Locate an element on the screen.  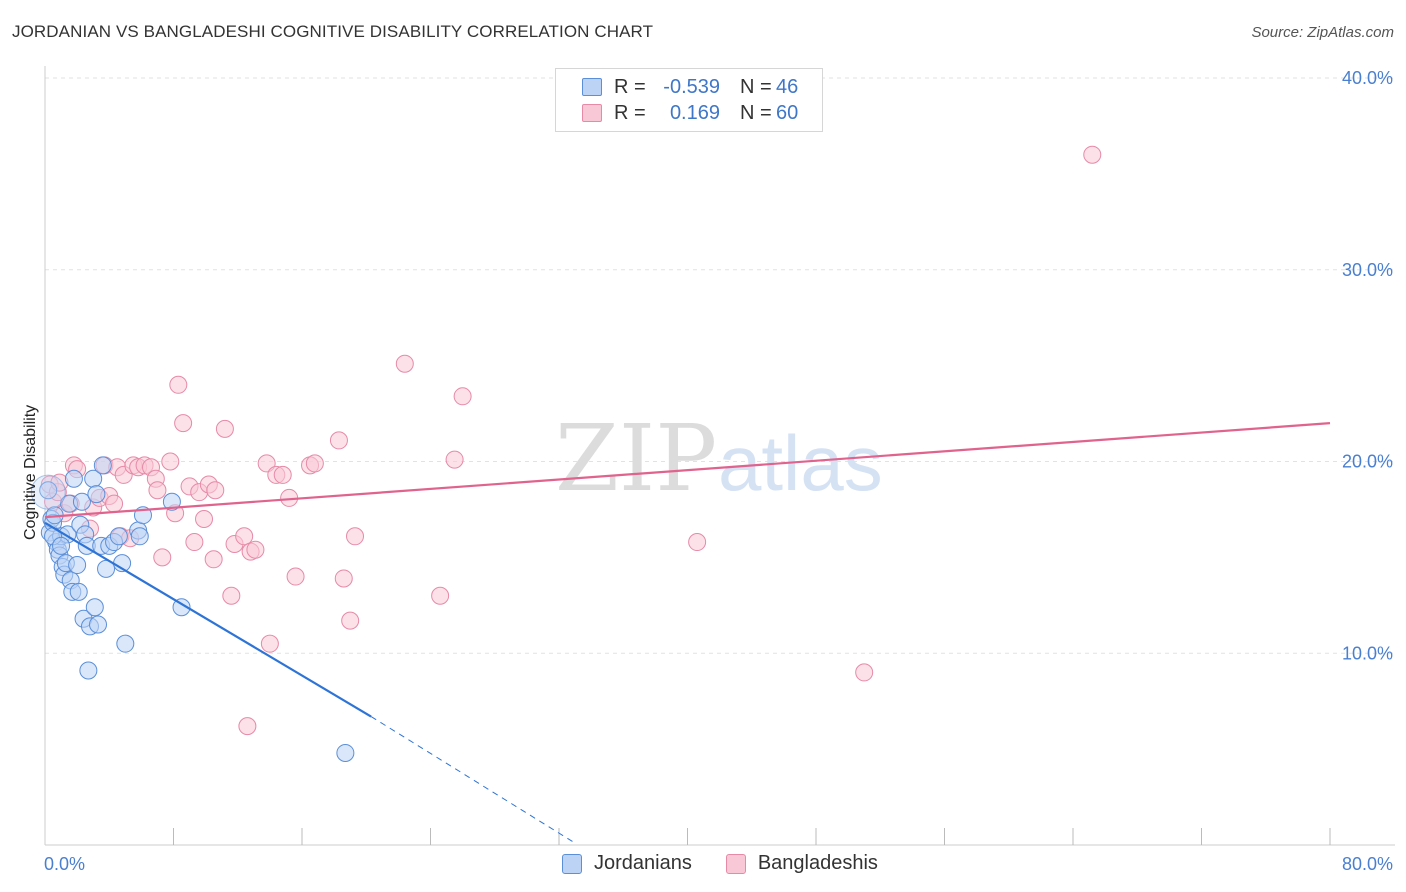
watermark-zip: ZIP is located at coordinates (636, 458).